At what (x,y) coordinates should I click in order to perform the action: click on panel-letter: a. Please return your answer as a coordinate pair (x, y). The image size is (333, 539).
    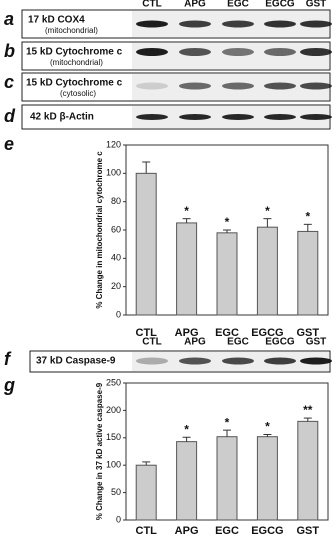
    Looking at the image, I should click on (9, 19).